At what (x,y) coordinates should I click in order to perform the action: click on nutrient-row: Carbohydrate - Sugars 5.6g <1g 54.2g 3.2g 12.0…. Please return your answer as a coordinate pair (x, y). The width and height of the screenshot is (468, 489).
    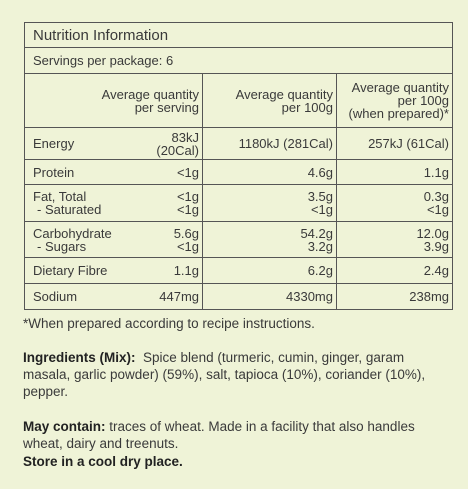
    Looking at the image, I should click on (238, 239).